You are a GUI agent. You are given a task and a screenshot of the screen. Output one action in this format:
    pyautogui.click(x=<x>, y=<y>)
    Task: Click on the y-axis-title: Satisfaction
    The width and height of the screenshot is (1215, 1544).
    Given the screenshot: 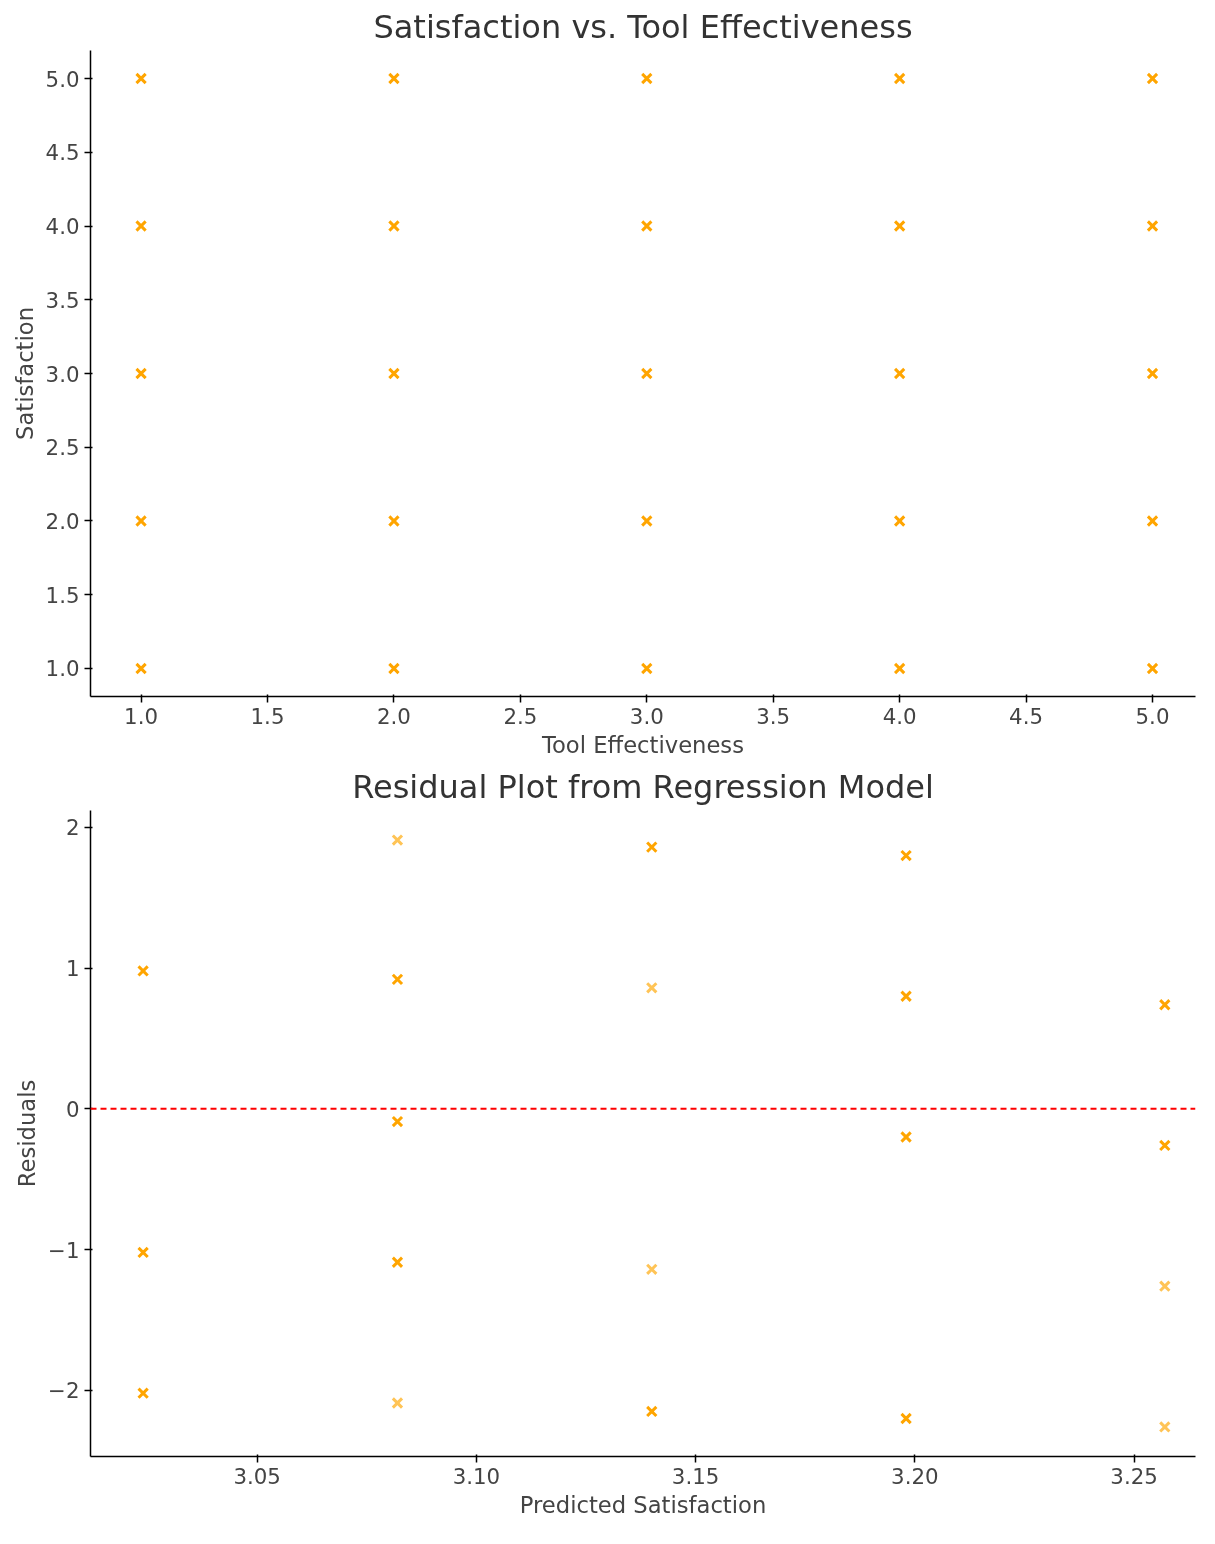 What is the action you would take?
    pyautogui.click(x=24, y=373)
    